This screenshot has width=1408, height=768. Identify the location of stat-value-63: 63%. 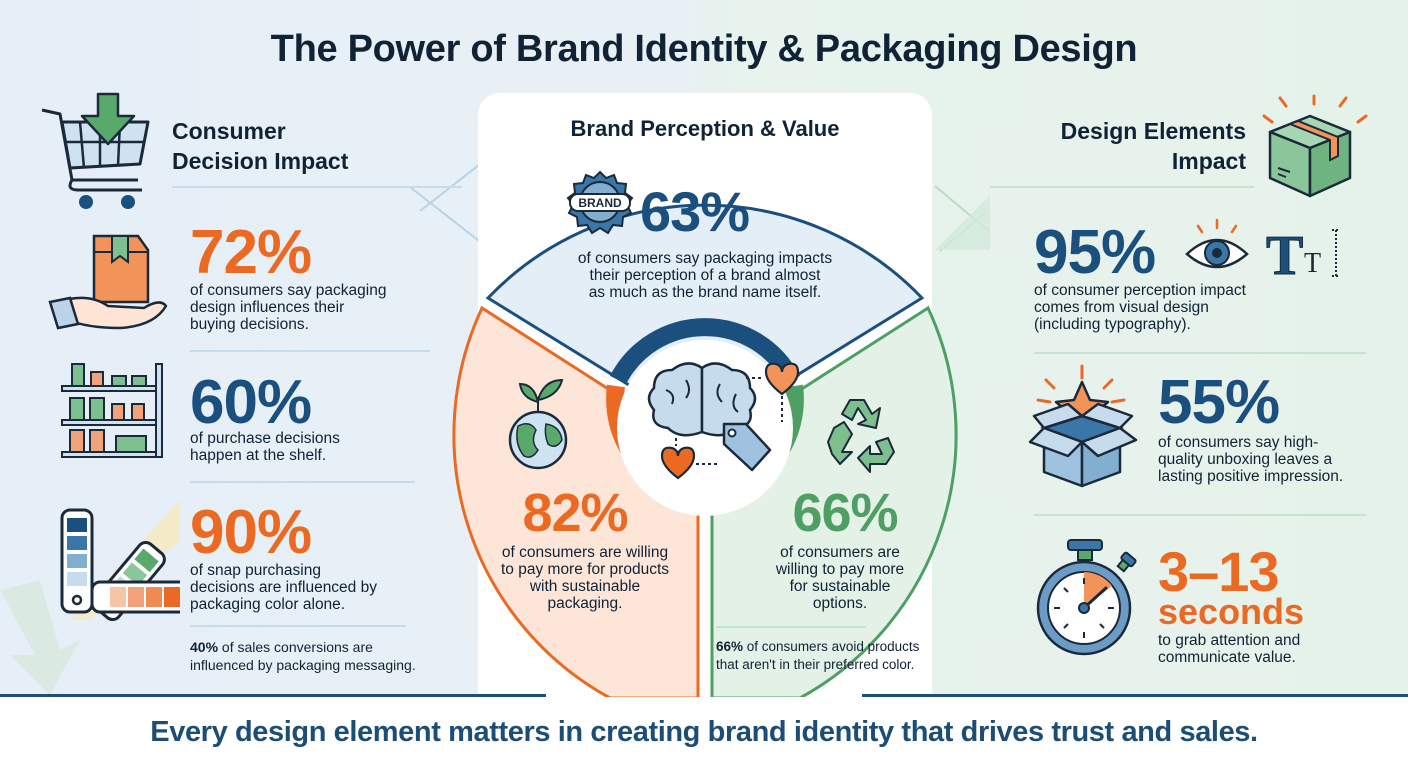
(695, 211).